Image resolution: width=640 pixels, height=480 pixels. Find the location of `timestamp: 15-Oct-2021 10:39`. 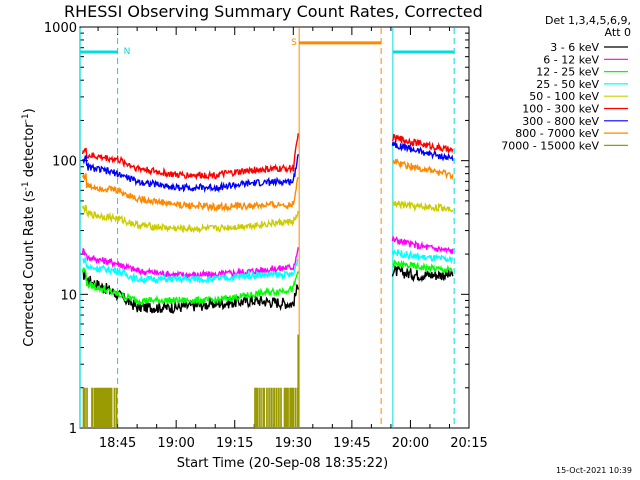

timestamp: 15-Oct-2021 10:39 is located at coordinates (594, 470).